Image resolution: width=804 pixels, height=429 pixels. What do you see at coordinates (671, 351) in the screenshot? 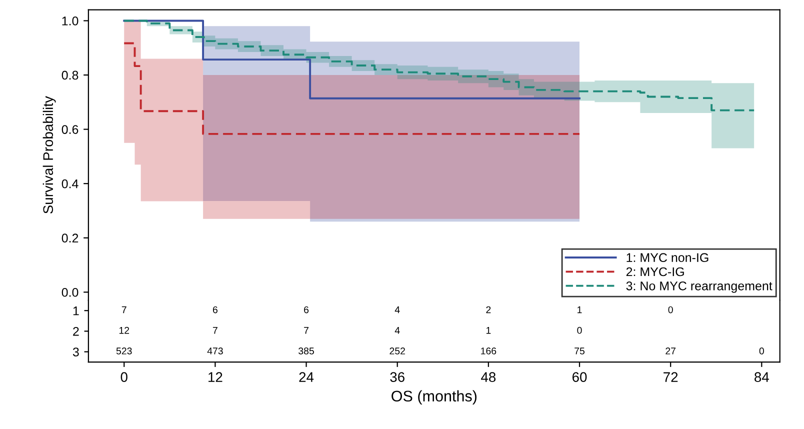
I see `data-label: 27` at bounding box center [671, 351].